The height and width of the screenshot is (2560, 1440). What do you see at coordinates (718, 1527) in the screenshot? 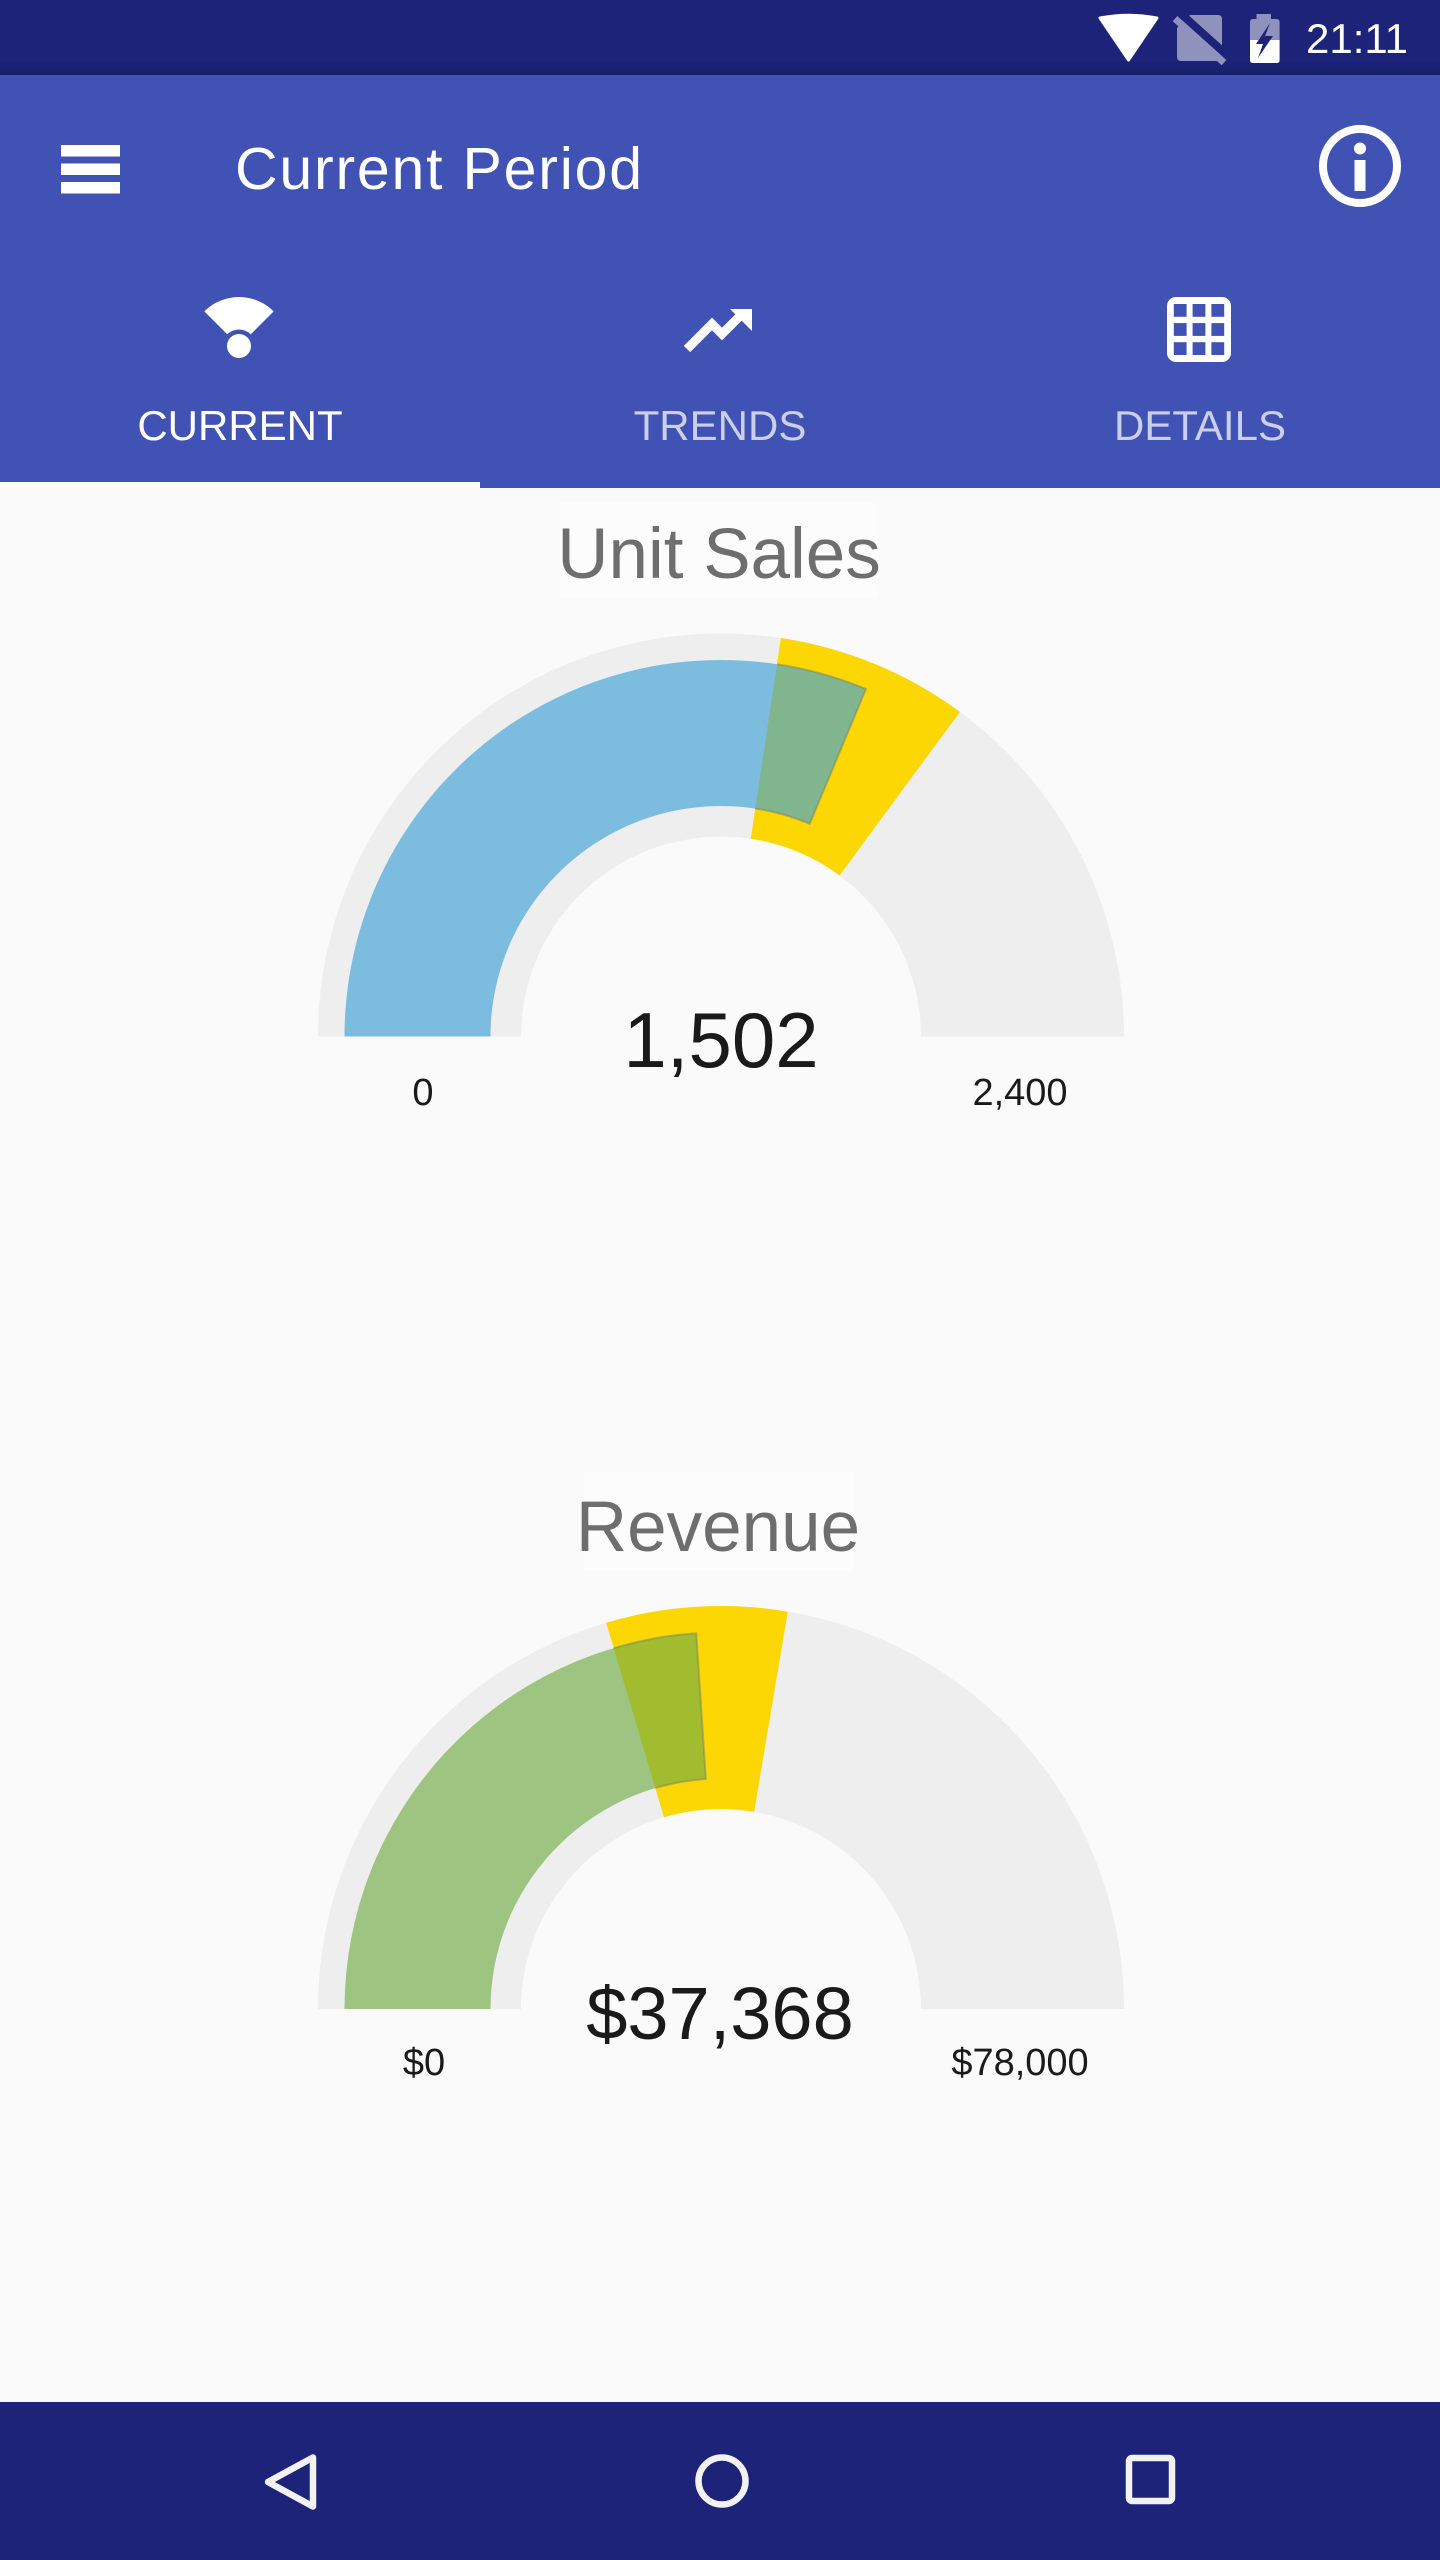
I see `svg-text: Revenue` at bounding box center [718, 1527].